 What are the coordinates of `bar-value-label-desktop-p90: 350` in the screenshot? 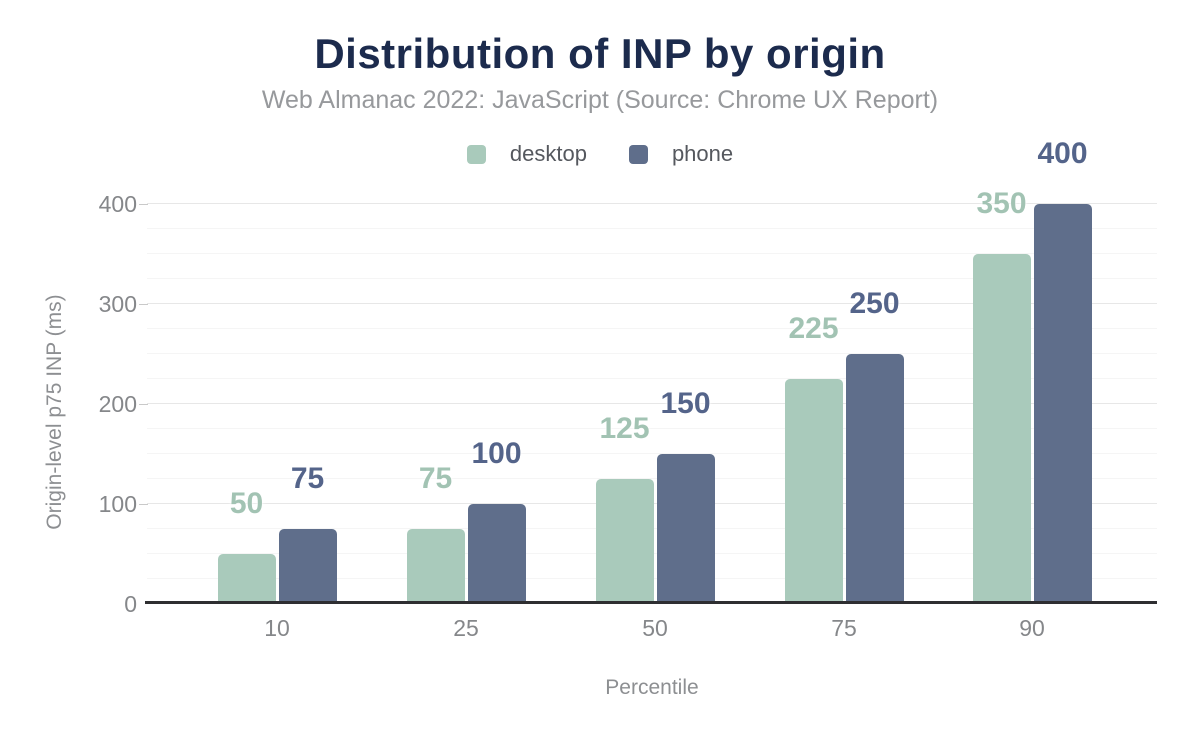 It's located at (1001, 203).